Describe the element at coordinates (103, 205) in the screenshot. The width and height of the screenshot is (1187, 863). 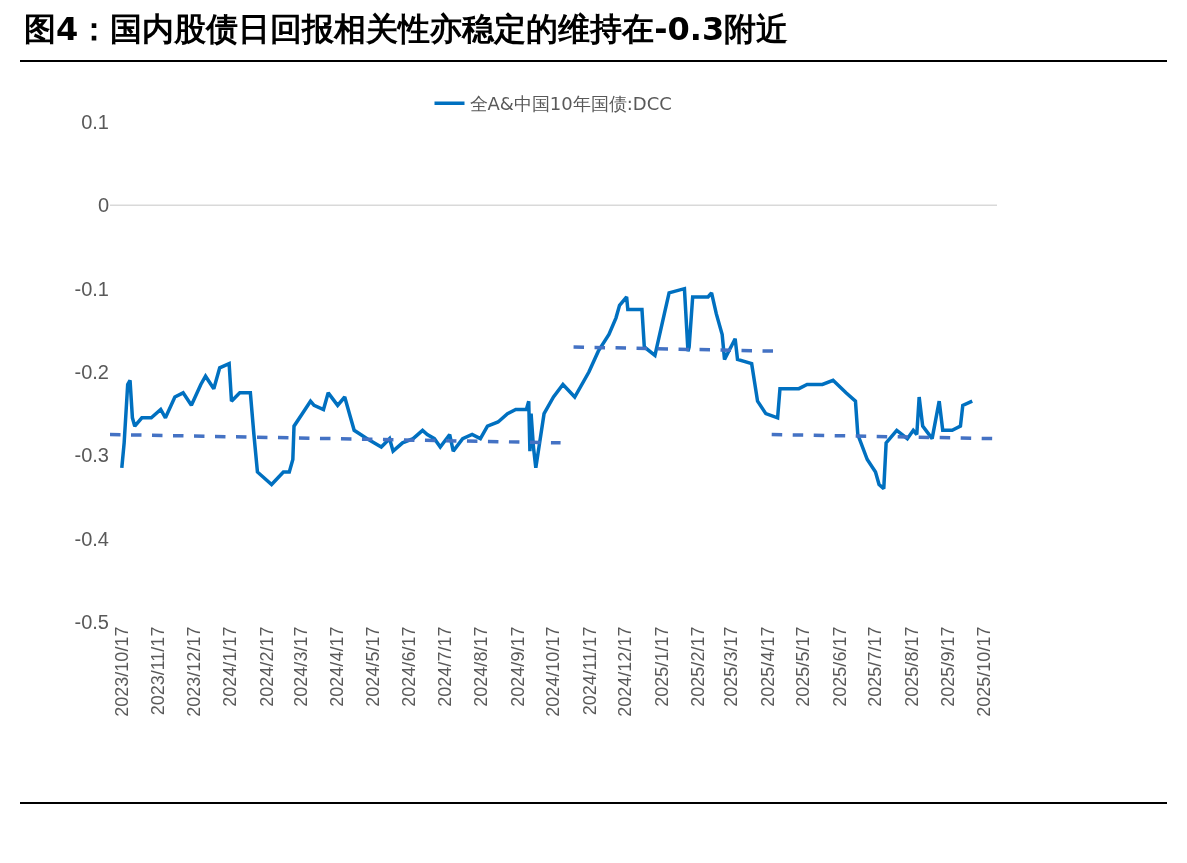
I see `y-tick-label: 0` at that location.